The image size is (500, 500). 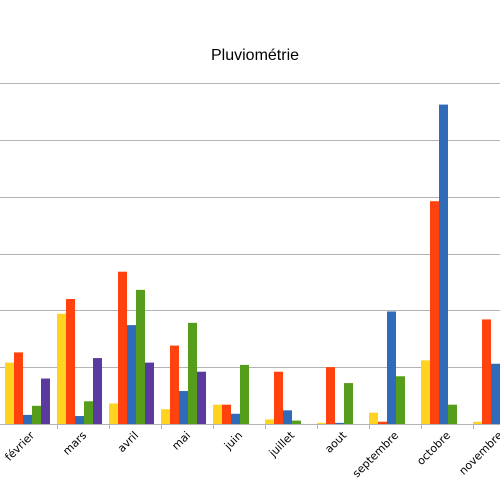 I want to click on x-tick-label-juillet: juillet, so click(x=282, y=444).